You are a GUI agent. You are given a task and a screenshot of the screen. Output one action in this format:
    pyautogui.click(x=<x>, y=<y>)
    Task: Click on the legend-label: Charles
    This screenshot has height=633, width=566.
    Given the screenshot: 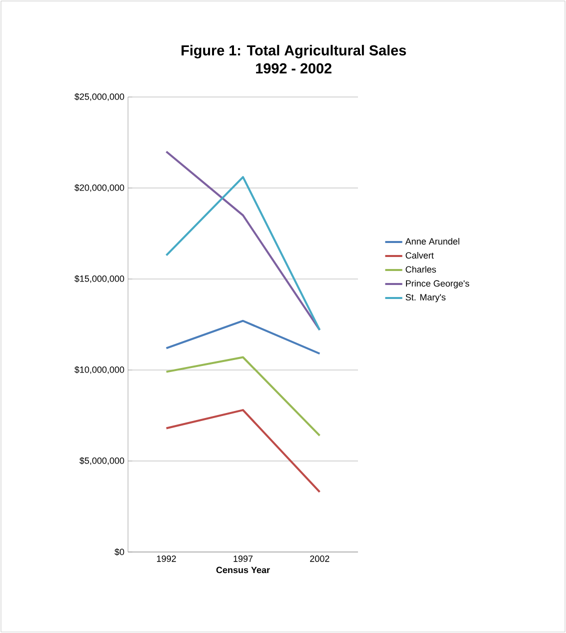 What is the action you would take?
    pyautogui.click(x=421, y=269)
    